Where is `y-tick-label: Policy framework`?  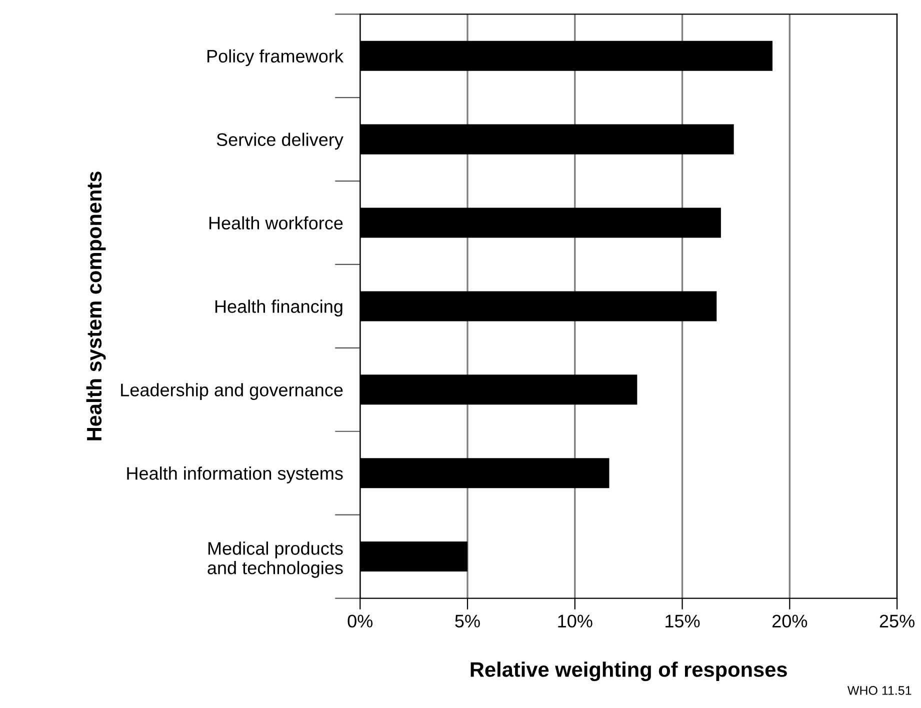 y-tick-label: Policy framework is located at coordinates (275, 57).